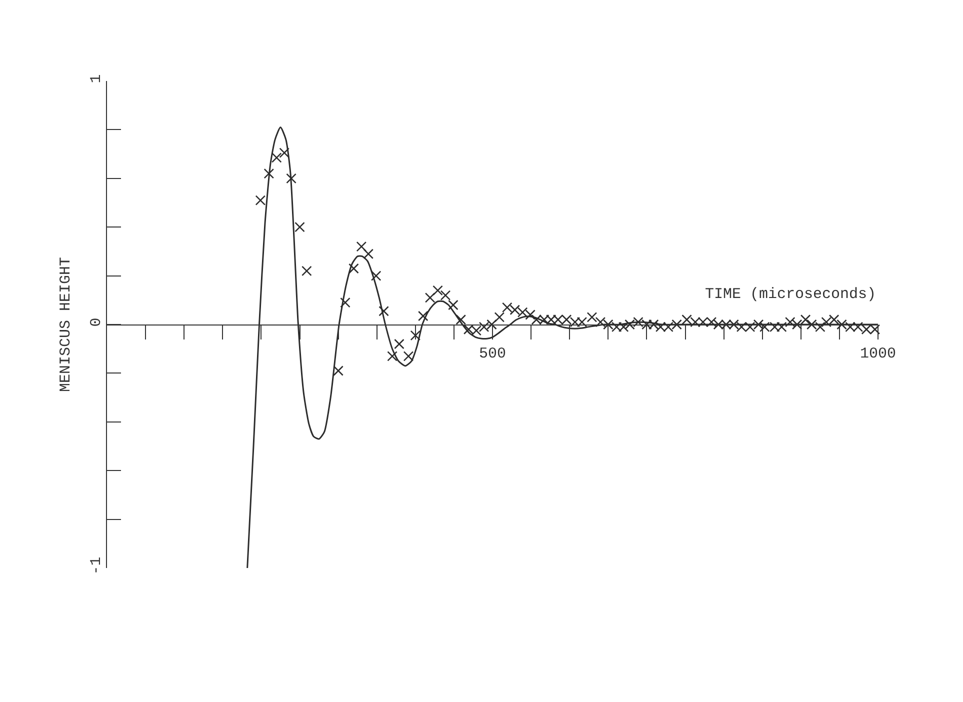 Image resolution: width=963 pixels, height=702 pixels. I want to click on x-tick-label: 1000, so click(878, 354).